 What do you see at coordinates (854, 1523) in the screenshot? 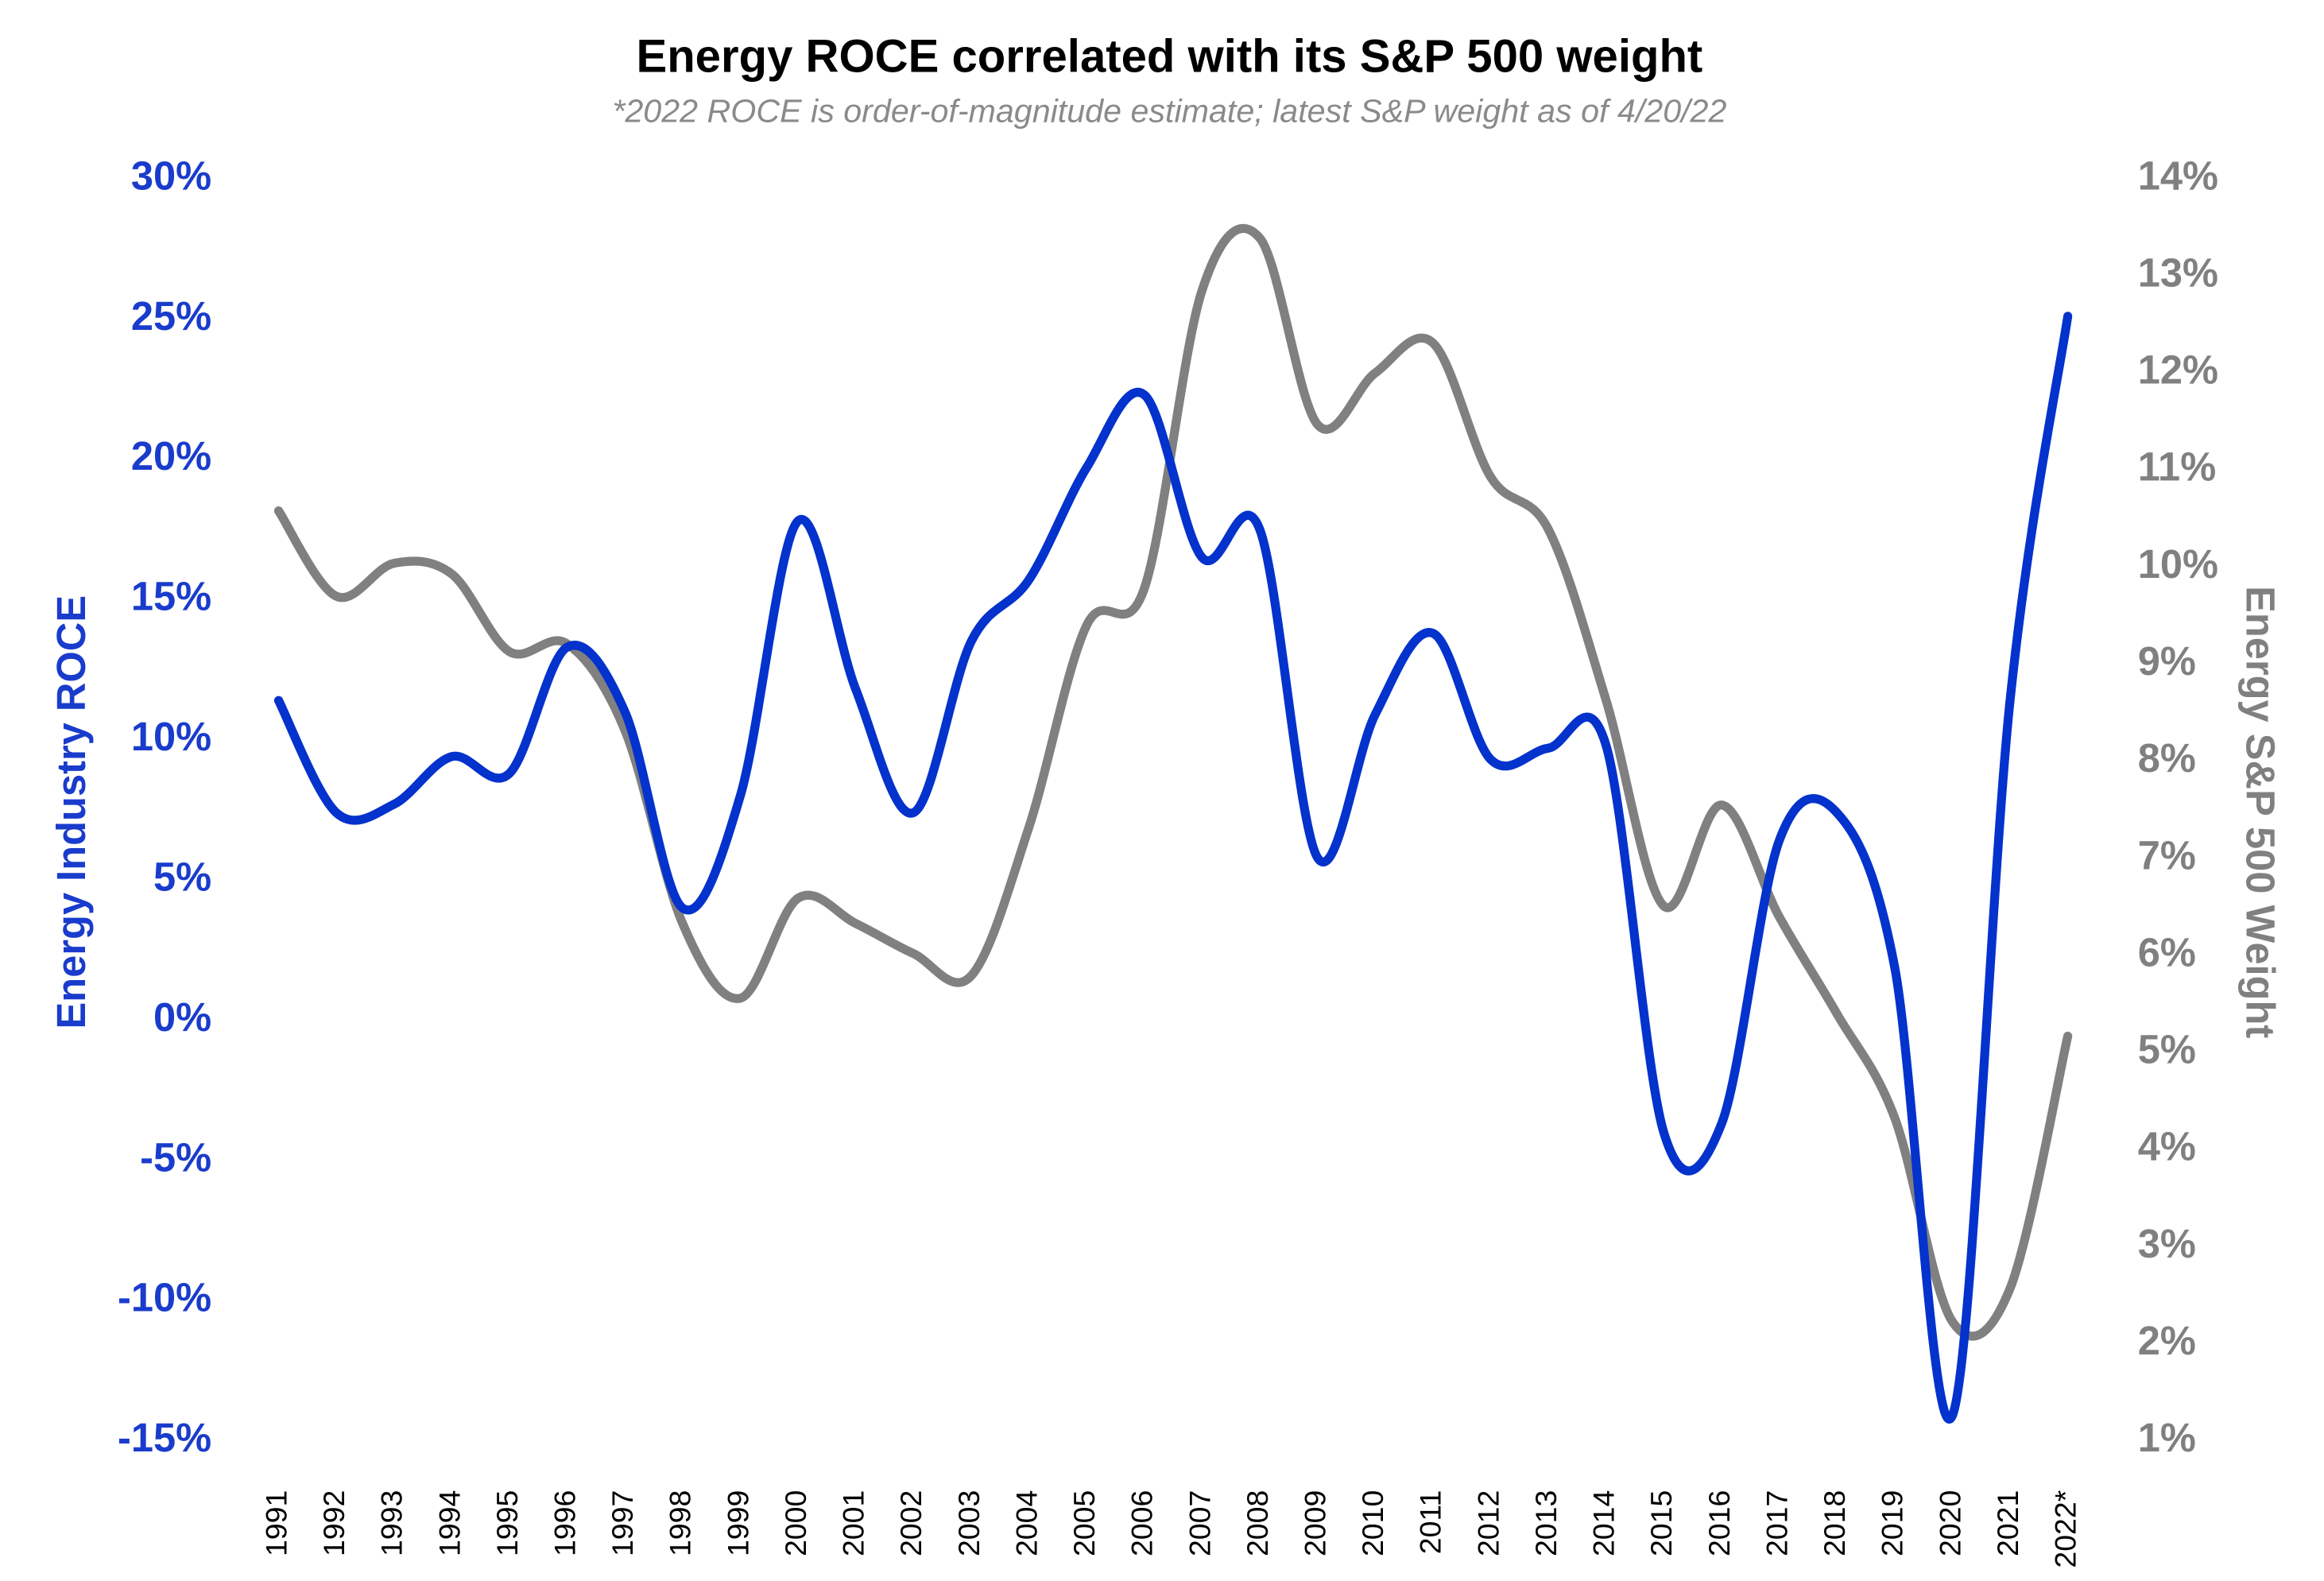
I see `x-tick-label: 2001` at bounding box center [854, 1523].